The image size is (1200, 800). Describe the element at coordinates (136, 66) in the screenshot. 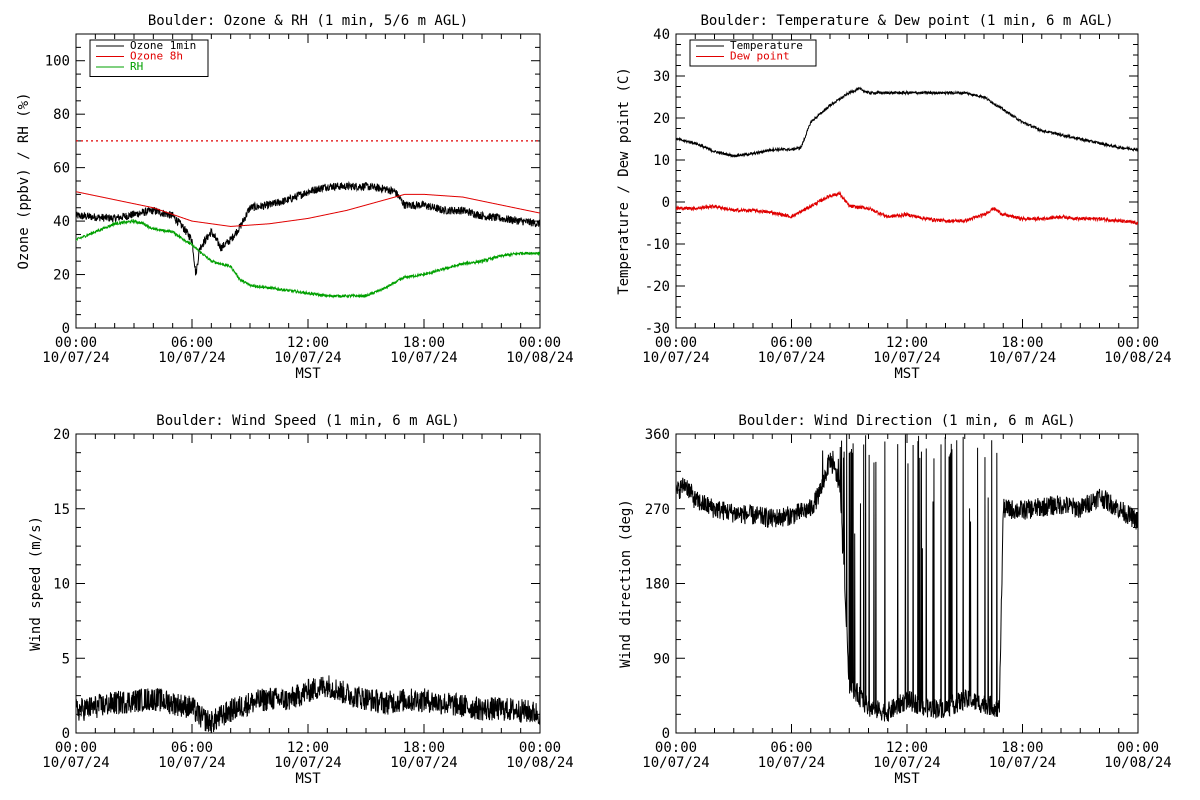

I see `legend-entry: RH` at that location.